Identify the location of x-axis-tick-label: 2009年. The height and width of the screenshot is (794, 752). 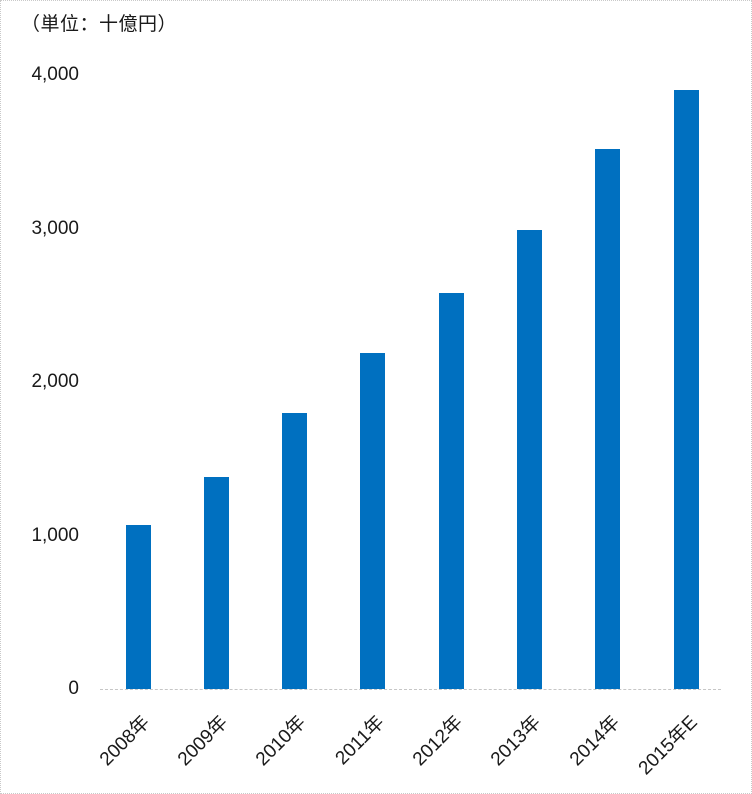
(203, 741).